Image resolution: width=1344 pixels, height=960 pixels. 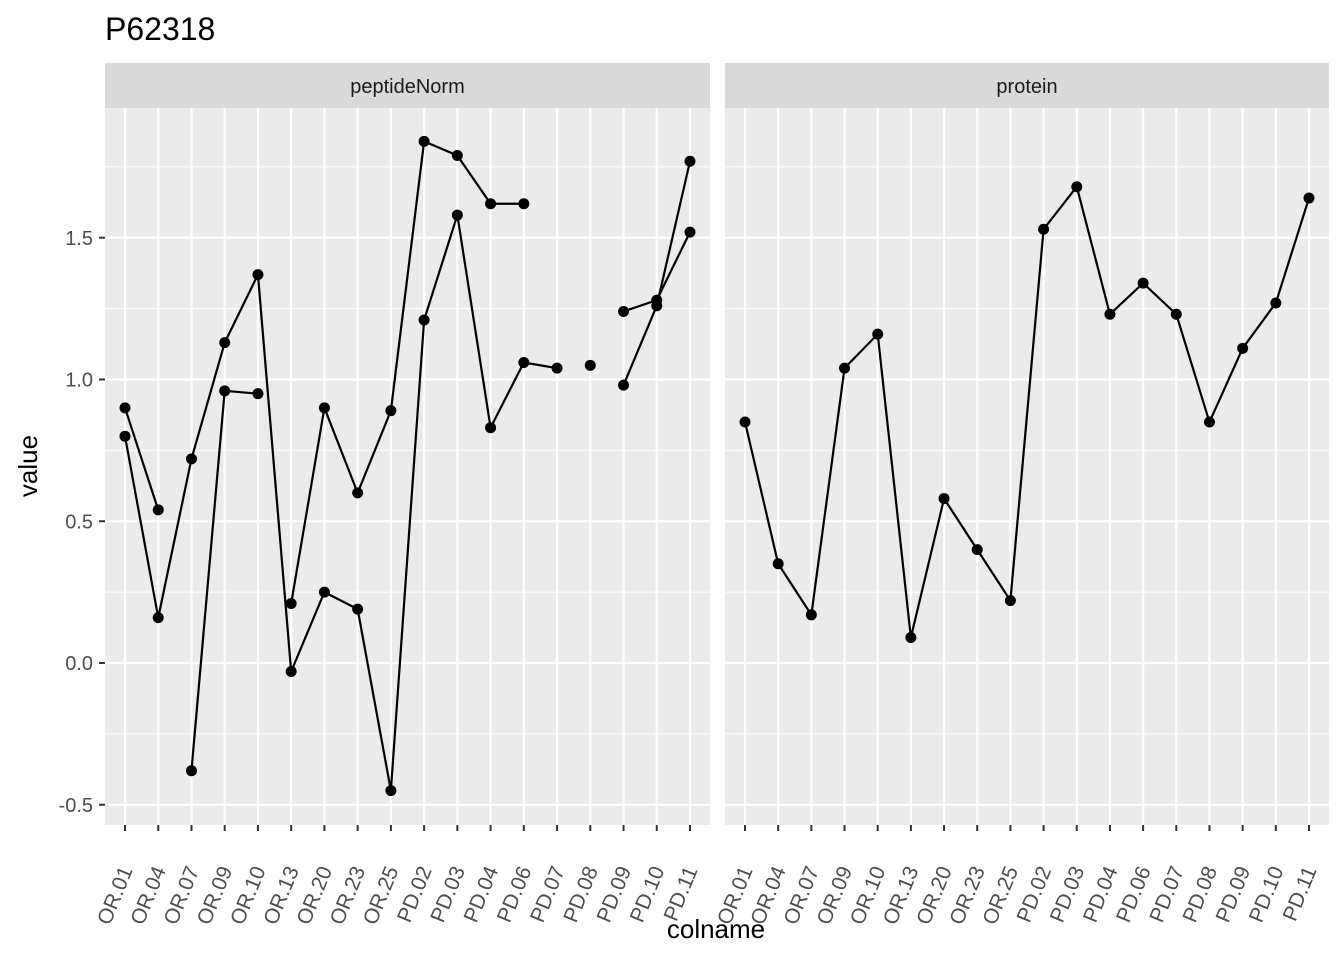 What do you see at coordinates (160, 29) in the screenshot?
I see `chart-title: P62318` at bounding box center [160, 29].